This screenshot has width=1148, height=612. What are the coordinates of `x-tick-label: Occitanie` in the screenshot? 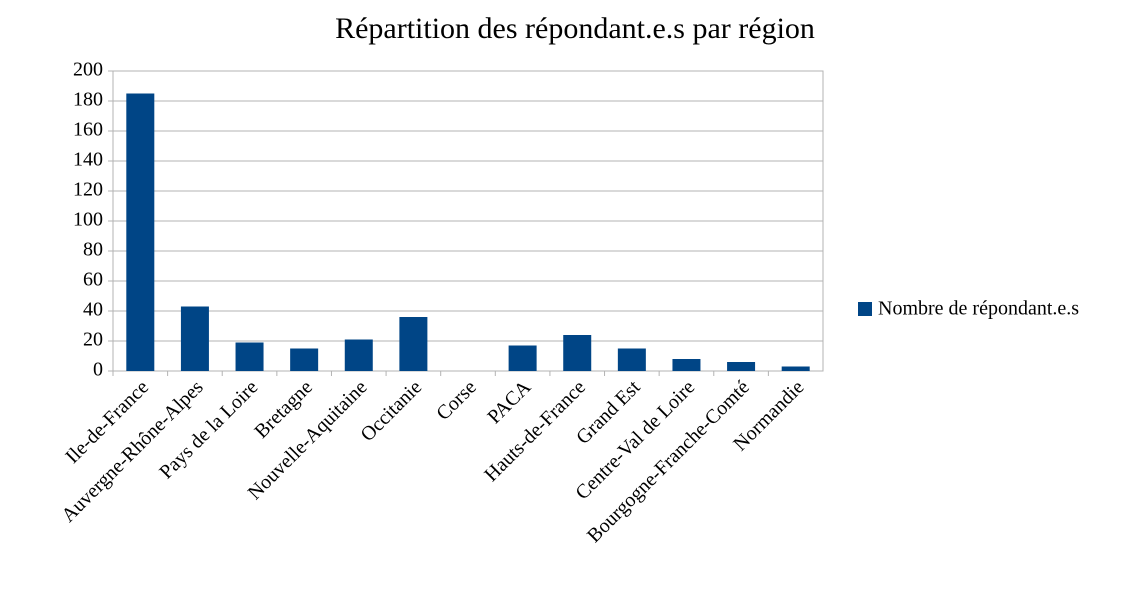 It's located at (391, 411).